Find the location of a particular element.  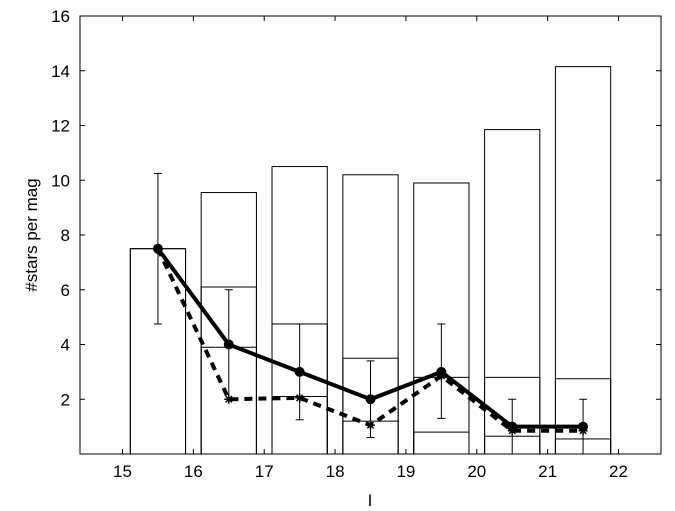

x-axis-title: I is located at coordinates (370, 500).